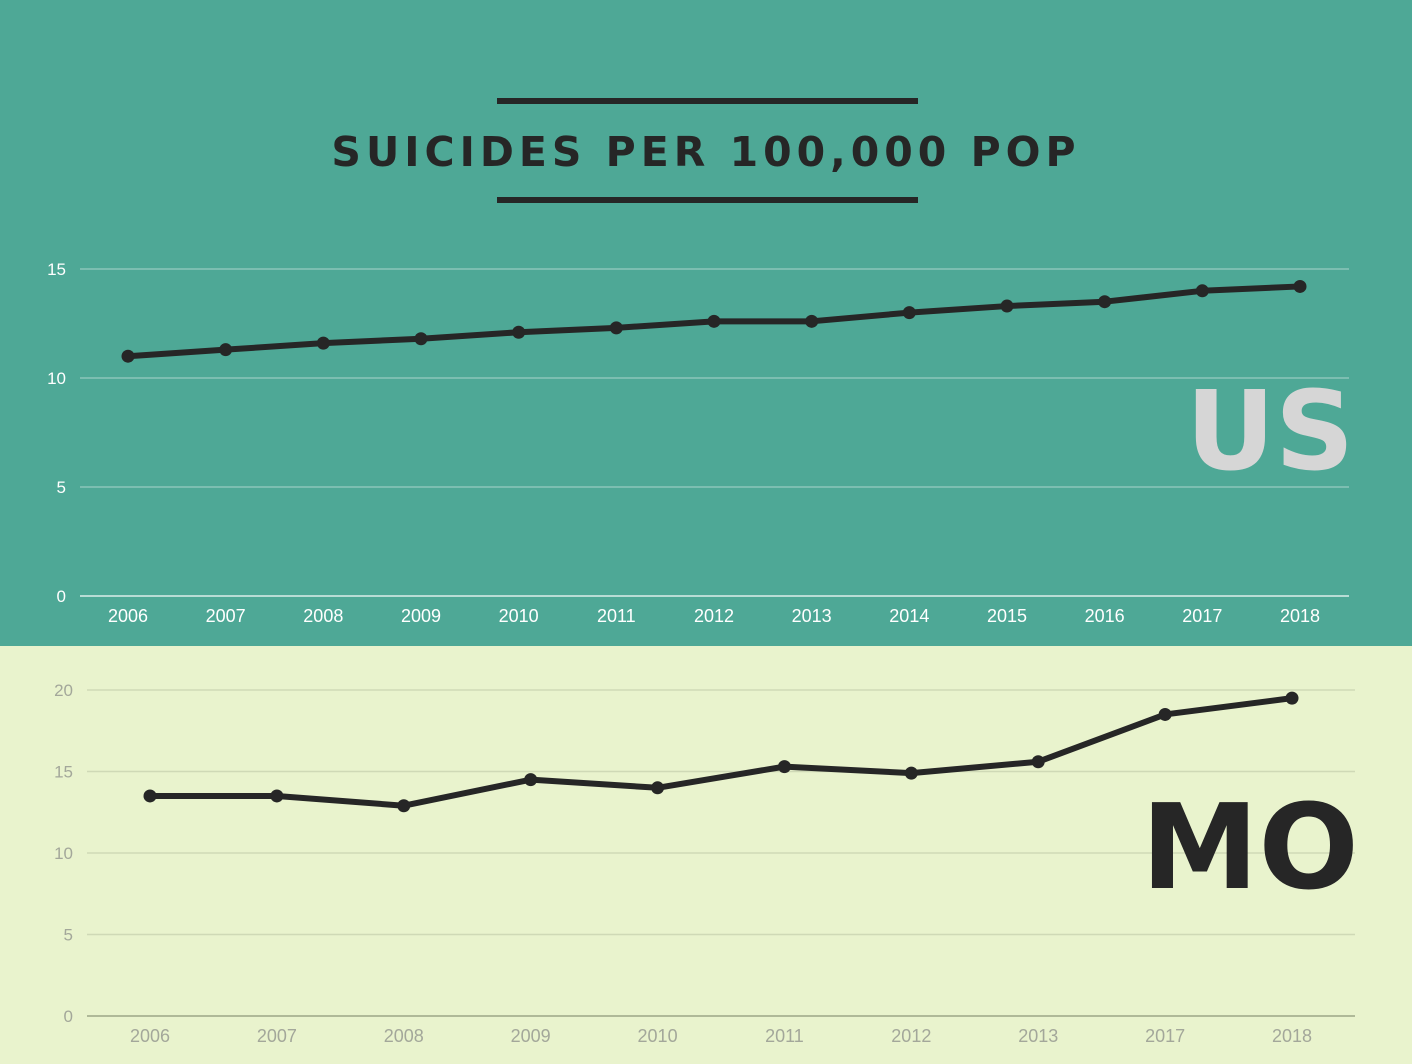 The width and height of the screenshot is (1412, 1064). Describe the element at coordinates (323, 343) in the screenshot. I see `us-data-point-2008` at that location.